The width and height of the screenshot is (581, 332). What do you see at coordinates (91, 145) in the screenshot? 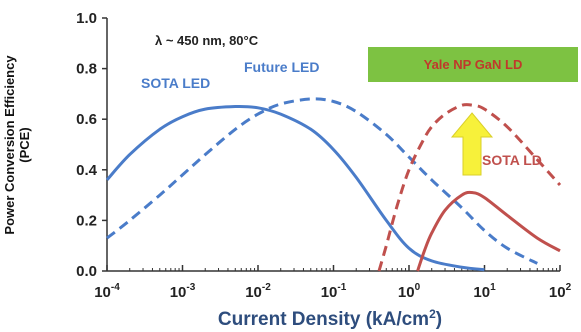
I see `y-tick-labels: 0.0 0.2 0.4 0.6 0.8 1.0` at bounding box center [91, 145].